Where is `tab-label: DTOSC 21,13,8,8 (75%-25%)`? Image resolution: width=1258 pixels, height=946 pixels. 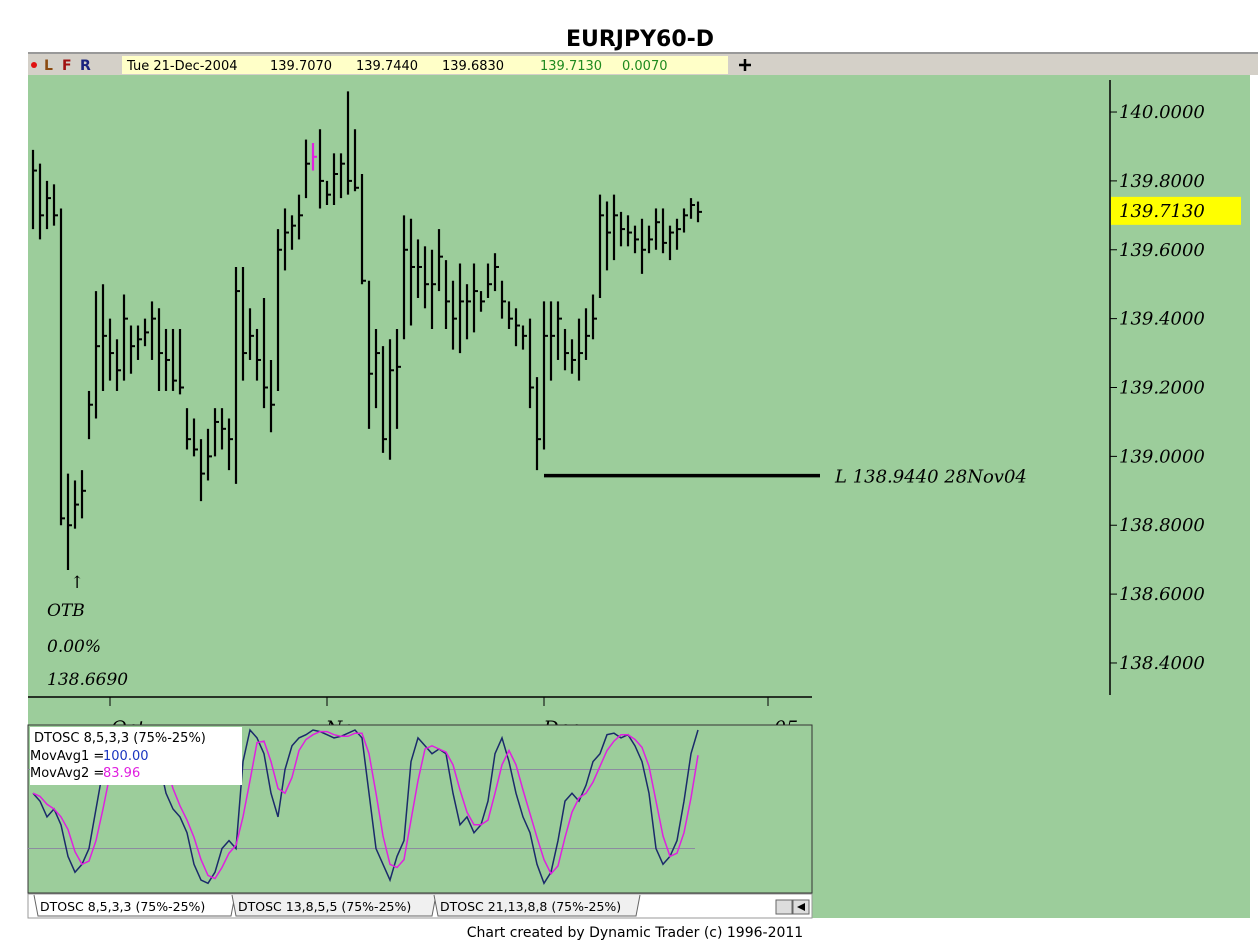
tab-label: DTOSC 21,13,8,8 (75%-25%) is located at coordinates (530, 906).